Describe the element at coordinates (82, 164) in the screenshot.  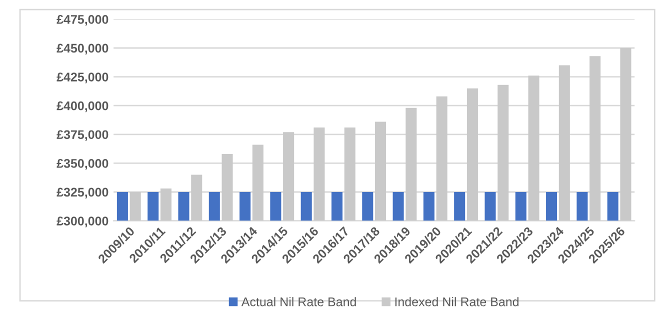
I see `y-tick-label: £350,000` at that location.